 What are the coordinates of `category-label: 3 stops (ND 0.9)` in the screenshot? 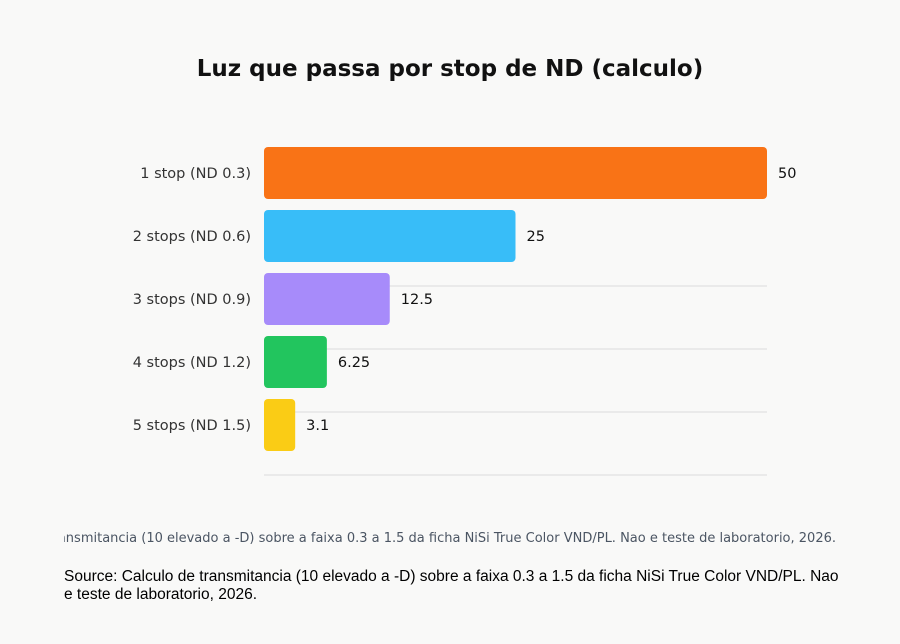 It's located at (192, 300).